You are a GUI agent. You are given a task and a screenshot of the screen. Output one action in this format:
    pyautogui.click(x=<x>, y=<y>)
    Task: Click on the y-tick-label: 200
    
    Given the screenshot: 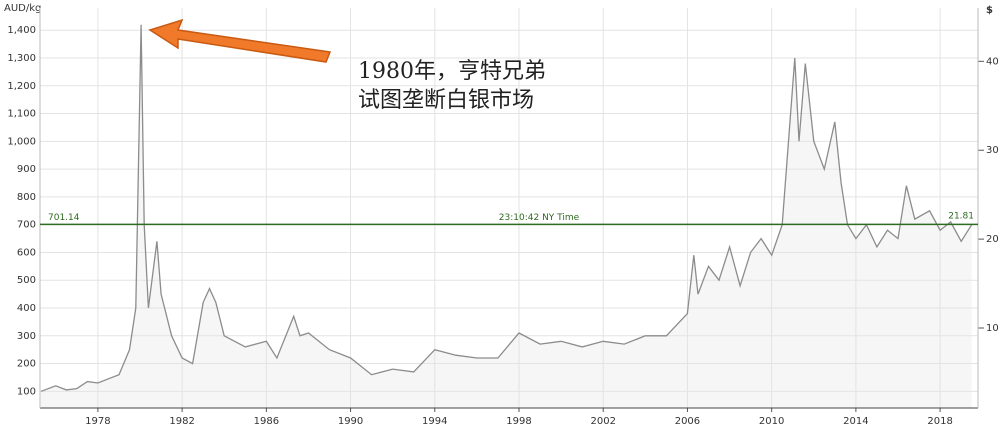 What is the action you would take?
    pyautogui.click(x=26, y=364)
    